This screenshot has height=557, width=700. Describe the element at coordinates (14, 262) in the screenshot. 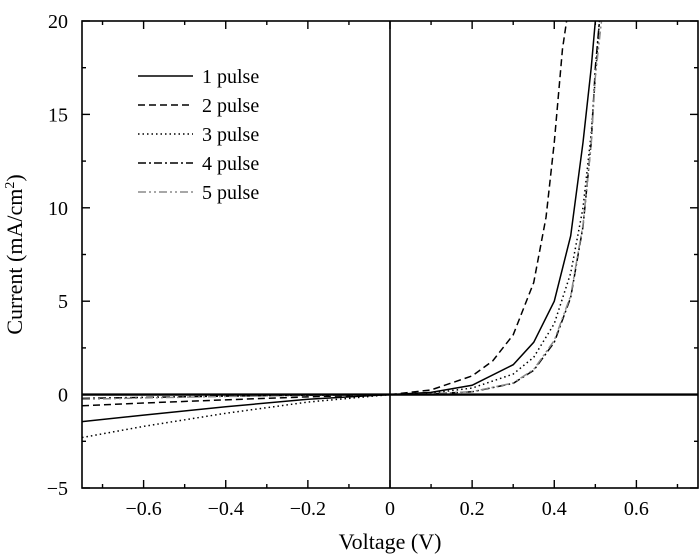

I see `y-axis-title-prefix: Current (mA/cm` at that location.